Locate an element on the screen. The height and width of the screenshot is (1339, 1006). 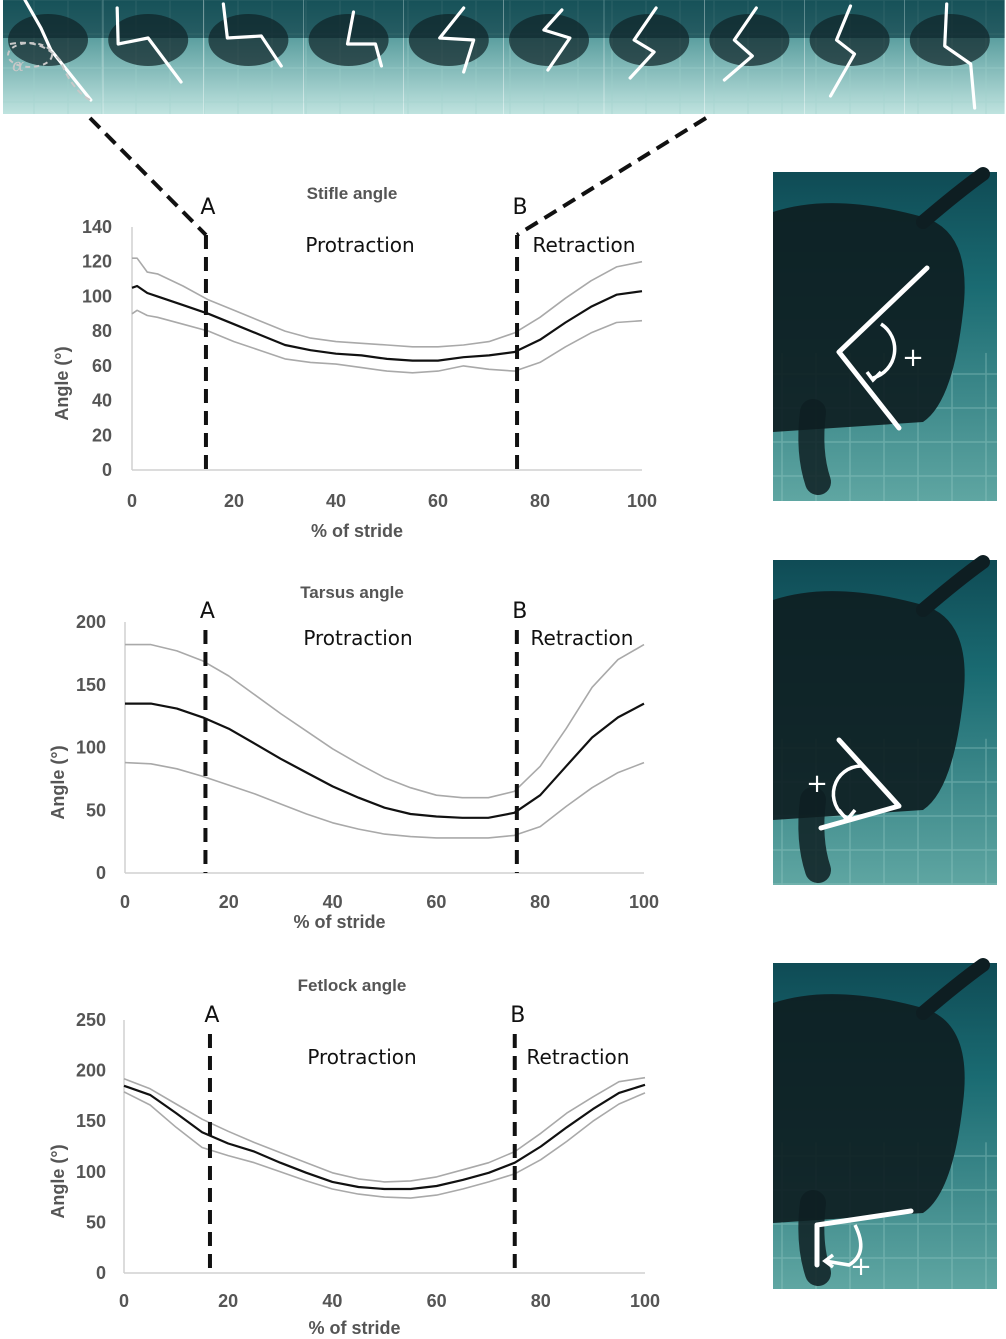
chart-title: Stifle angle is located at coordinates (352, 193).